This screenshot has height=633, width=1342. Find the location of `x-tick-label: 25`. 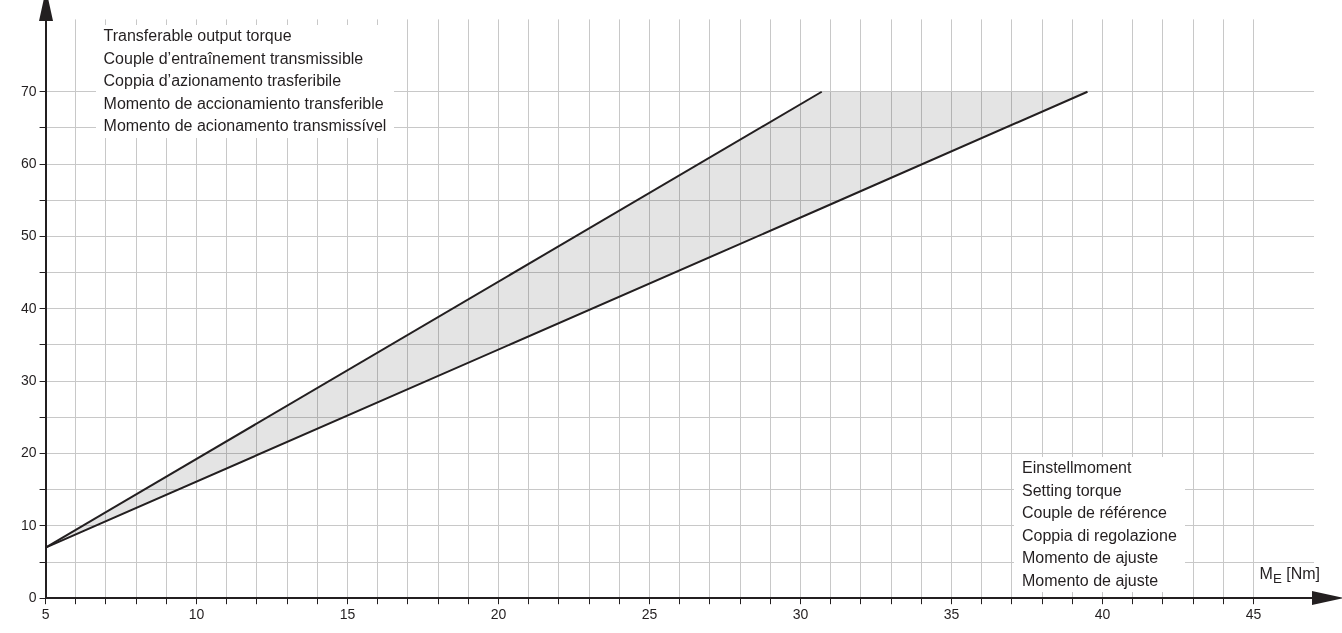

x-tick-label: 25 is located at coordinates (649, 614).